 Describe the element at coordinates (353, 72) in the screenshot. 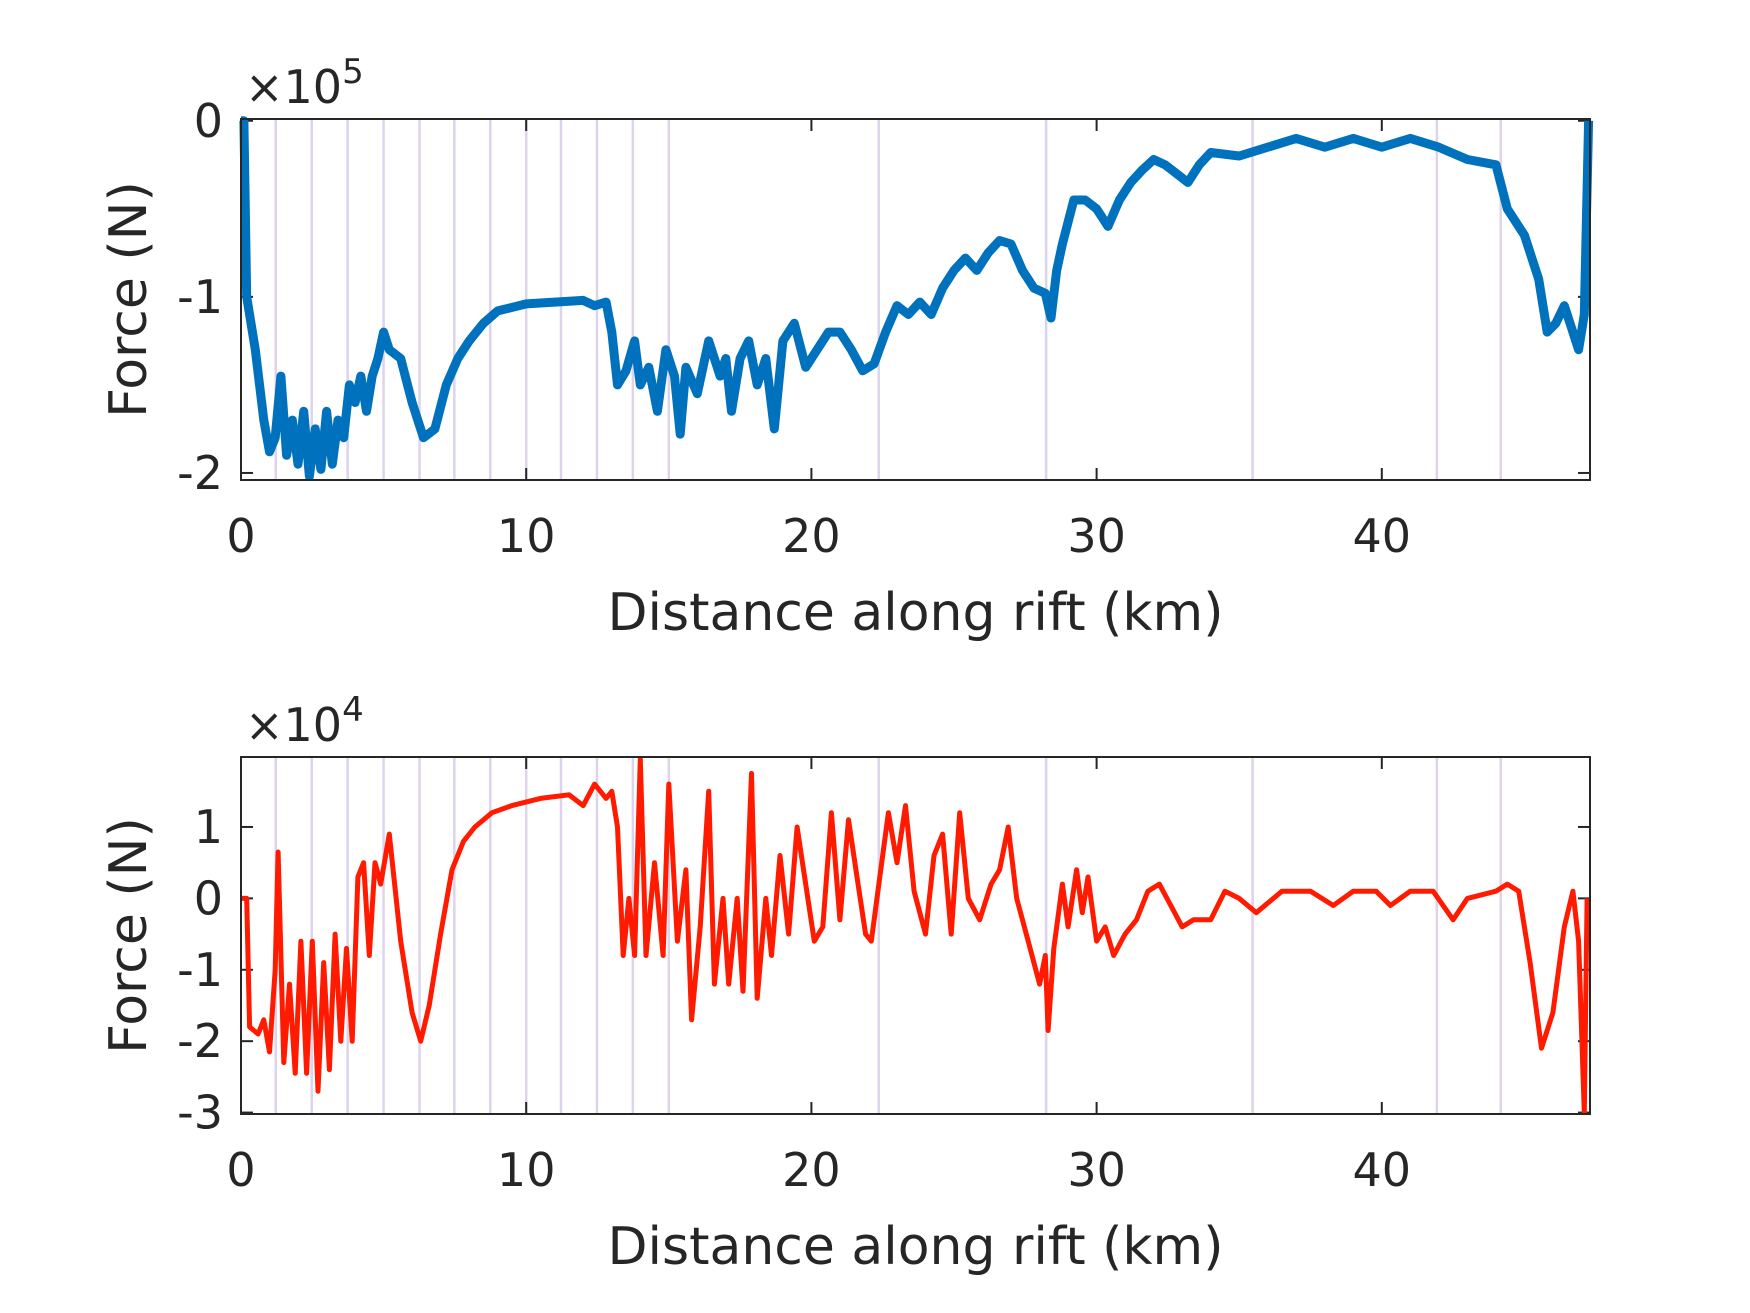

I see `multiplier-exponent: 5` at that location.